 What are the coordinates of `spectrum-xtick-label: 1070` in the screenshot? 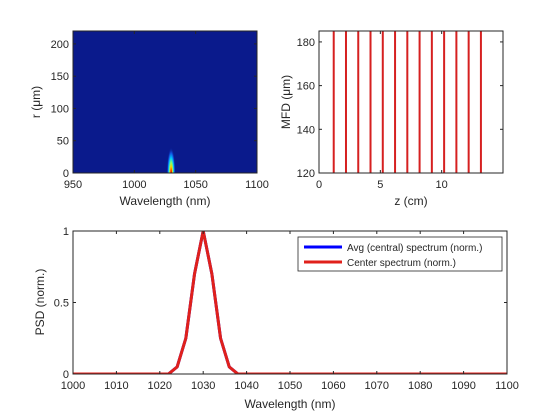 It's located at (377, 386).